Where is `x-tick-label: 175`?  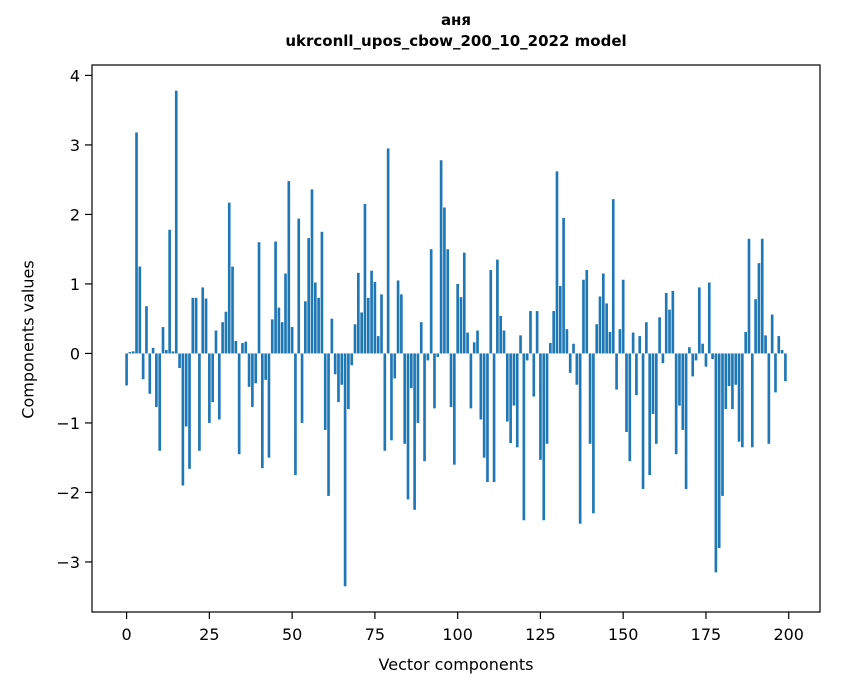
x-tick-label: 175 is located at coordinates (706, 634).